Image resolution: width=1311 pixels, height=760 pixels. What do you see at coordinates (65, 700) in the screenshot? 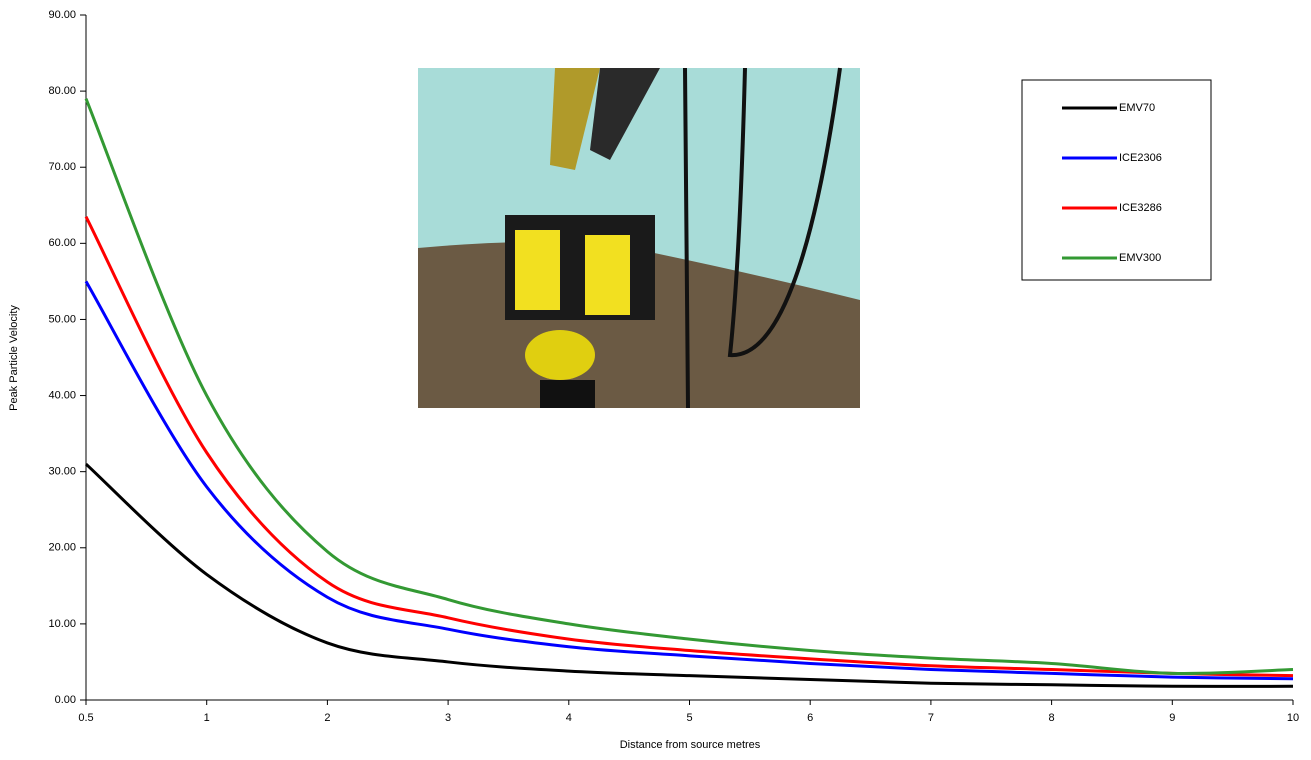
I see `y-tick-label: 0.00` at bounding box center [65, 700].